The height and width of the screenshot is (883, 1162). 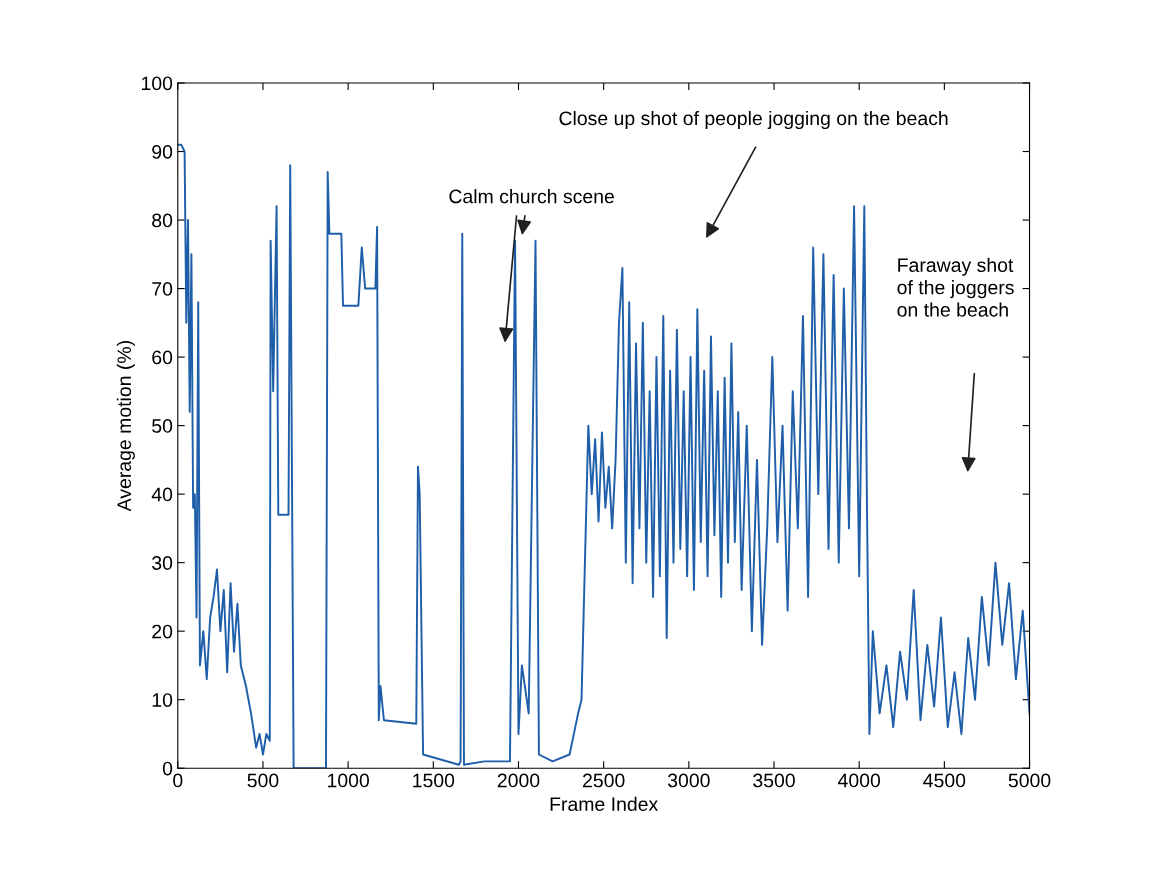 What do you see at coordinates (162, 631) in the screenshot?
I see `y-tick-label: 20` at bounding box center [162, 631].